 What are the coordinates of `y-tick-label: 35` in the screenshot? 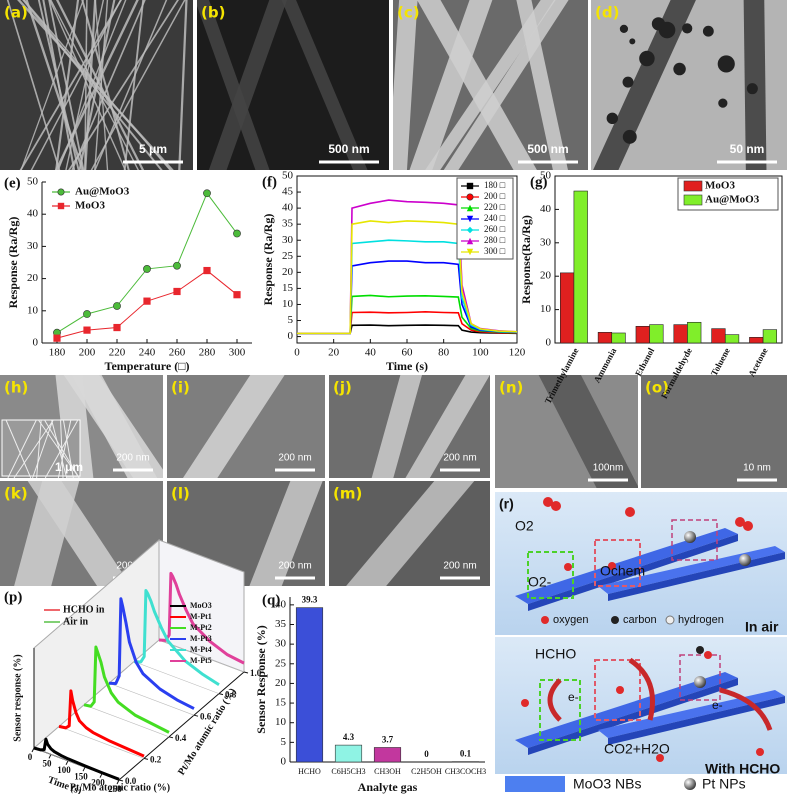 It's located at (281, 624).